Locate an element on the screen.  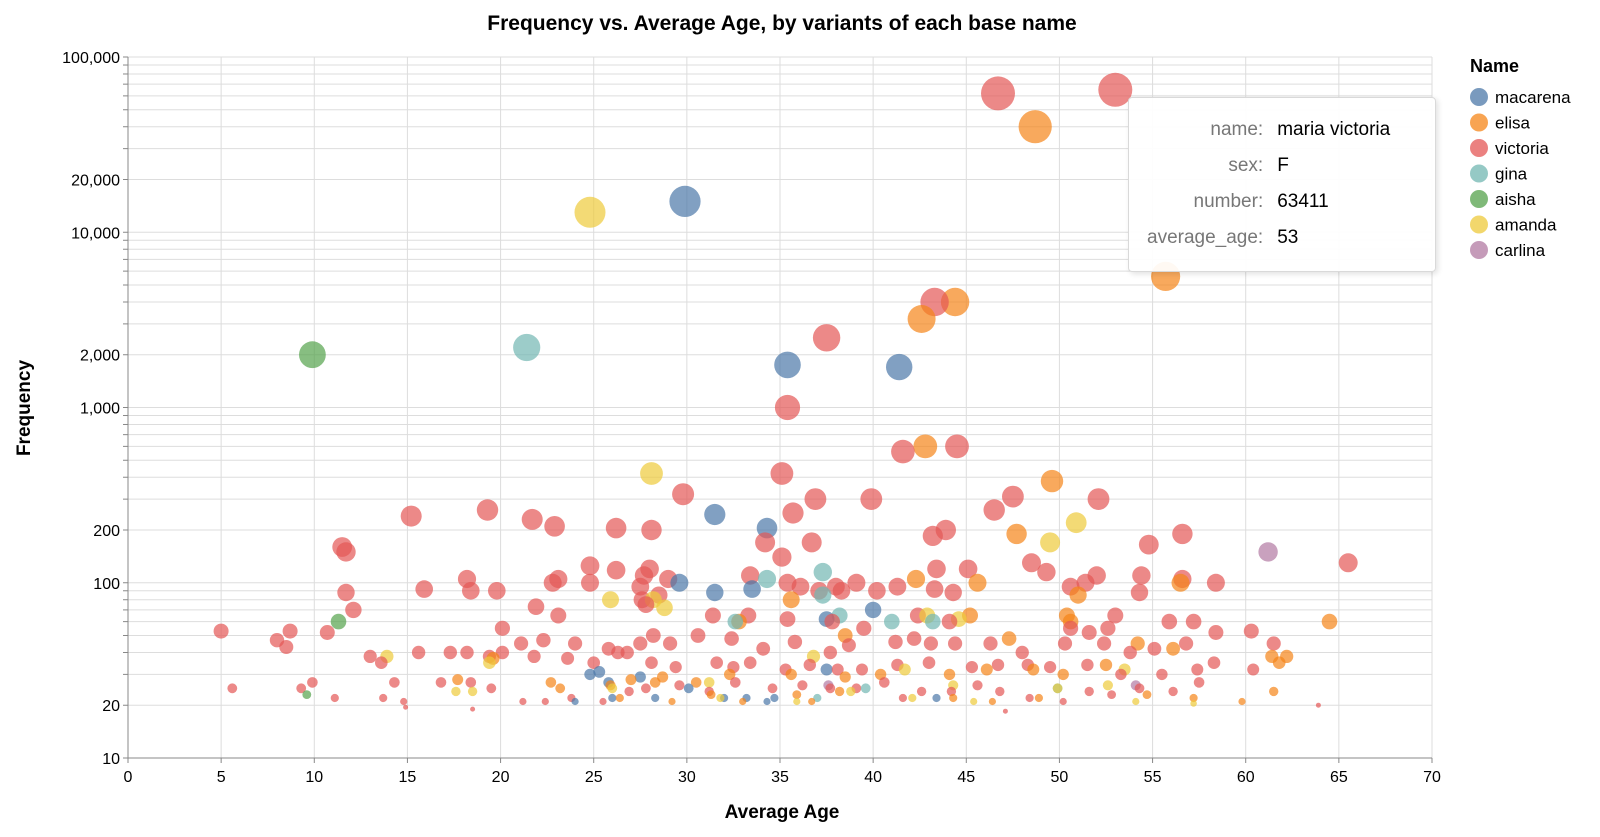
legend-label-macarena: macarena is located at coordinates (1533, 97).